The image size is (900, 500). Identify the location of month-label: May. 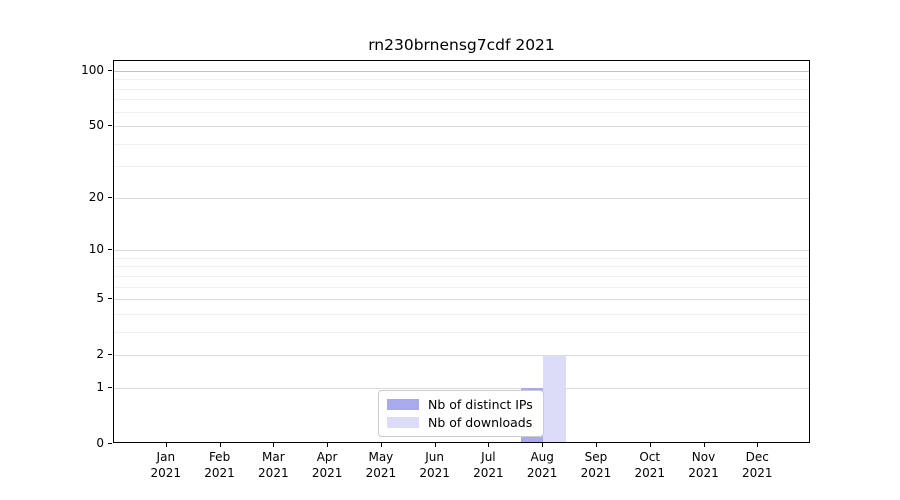
(381, 457).